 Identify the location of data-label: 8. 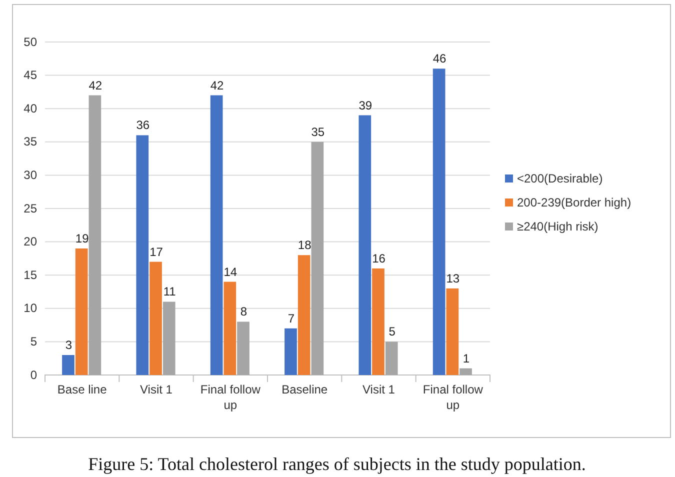
(244, 311).